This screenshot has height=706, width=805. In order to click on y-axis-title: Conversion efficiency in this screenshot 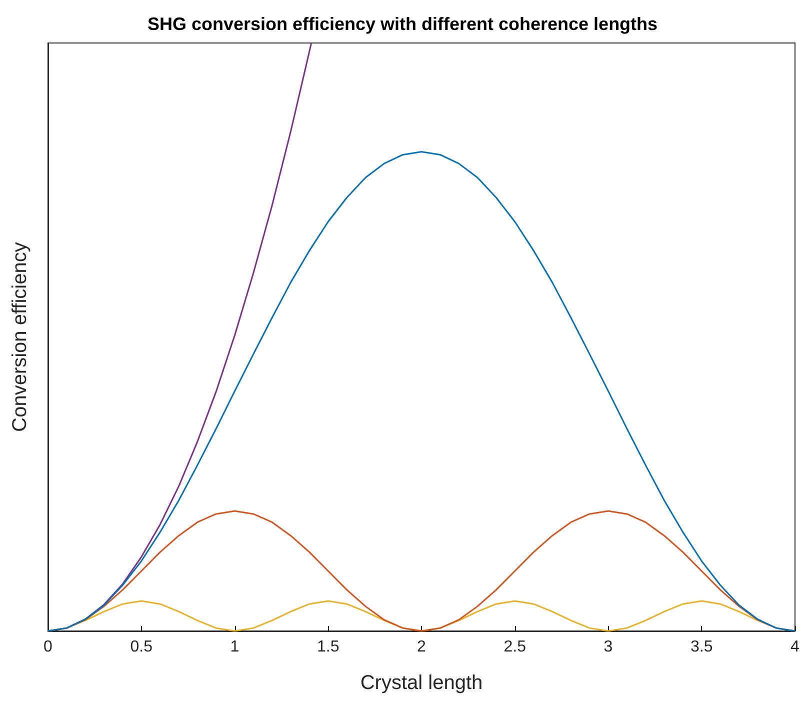, I will do `click(20, 337)`.